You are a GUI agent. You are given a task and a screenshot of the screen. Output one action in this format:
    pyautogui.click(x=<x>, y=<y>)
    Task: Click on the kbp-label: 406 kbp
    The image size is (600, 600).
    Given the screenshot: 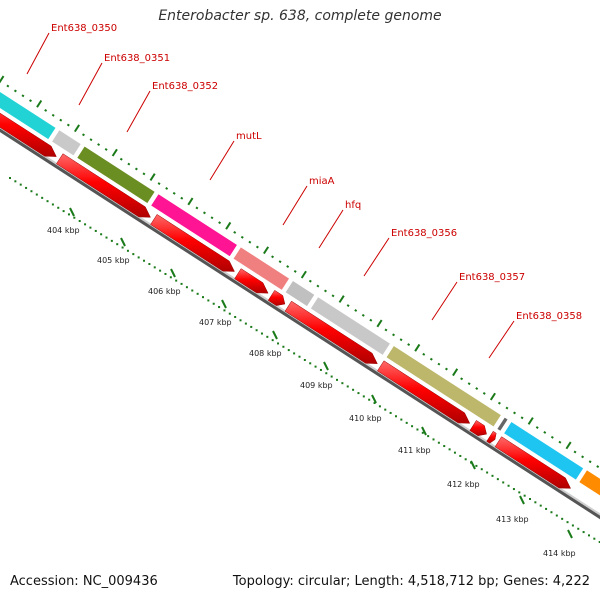 What is the action you would take?
    pyautogui.click(x=164, y=291)
    